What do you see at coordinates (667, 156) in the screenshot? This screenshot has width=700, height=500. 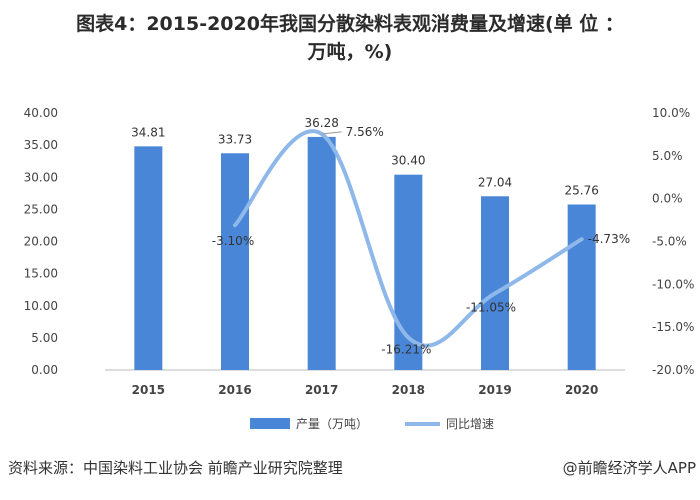 I see `right-tick-label: 5.0%` at bounding box center [667, 156].